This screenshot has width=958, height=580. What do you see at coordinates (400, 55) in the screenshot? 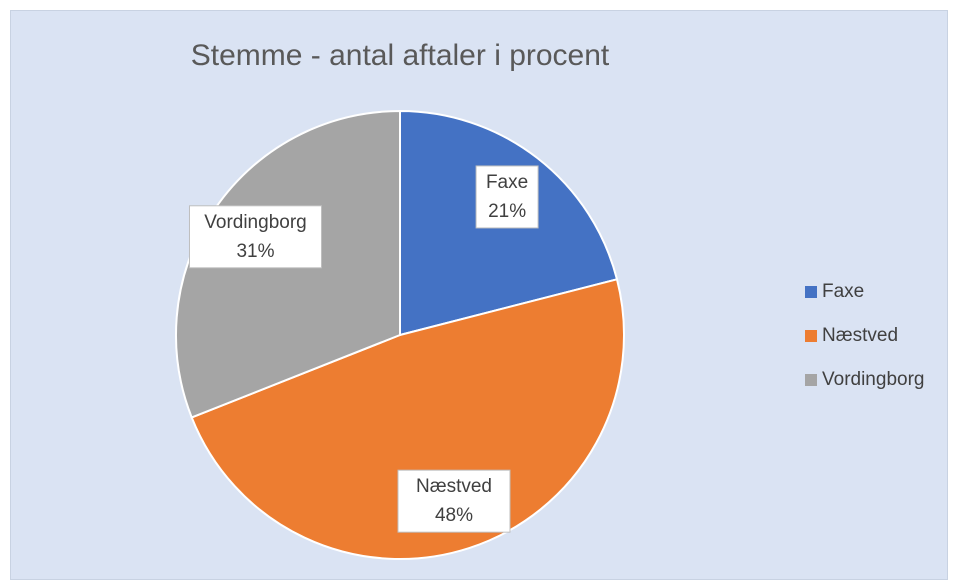
I see `chart-title: Stemme - antal aftaler i procent` at bounding box center [400, 55].